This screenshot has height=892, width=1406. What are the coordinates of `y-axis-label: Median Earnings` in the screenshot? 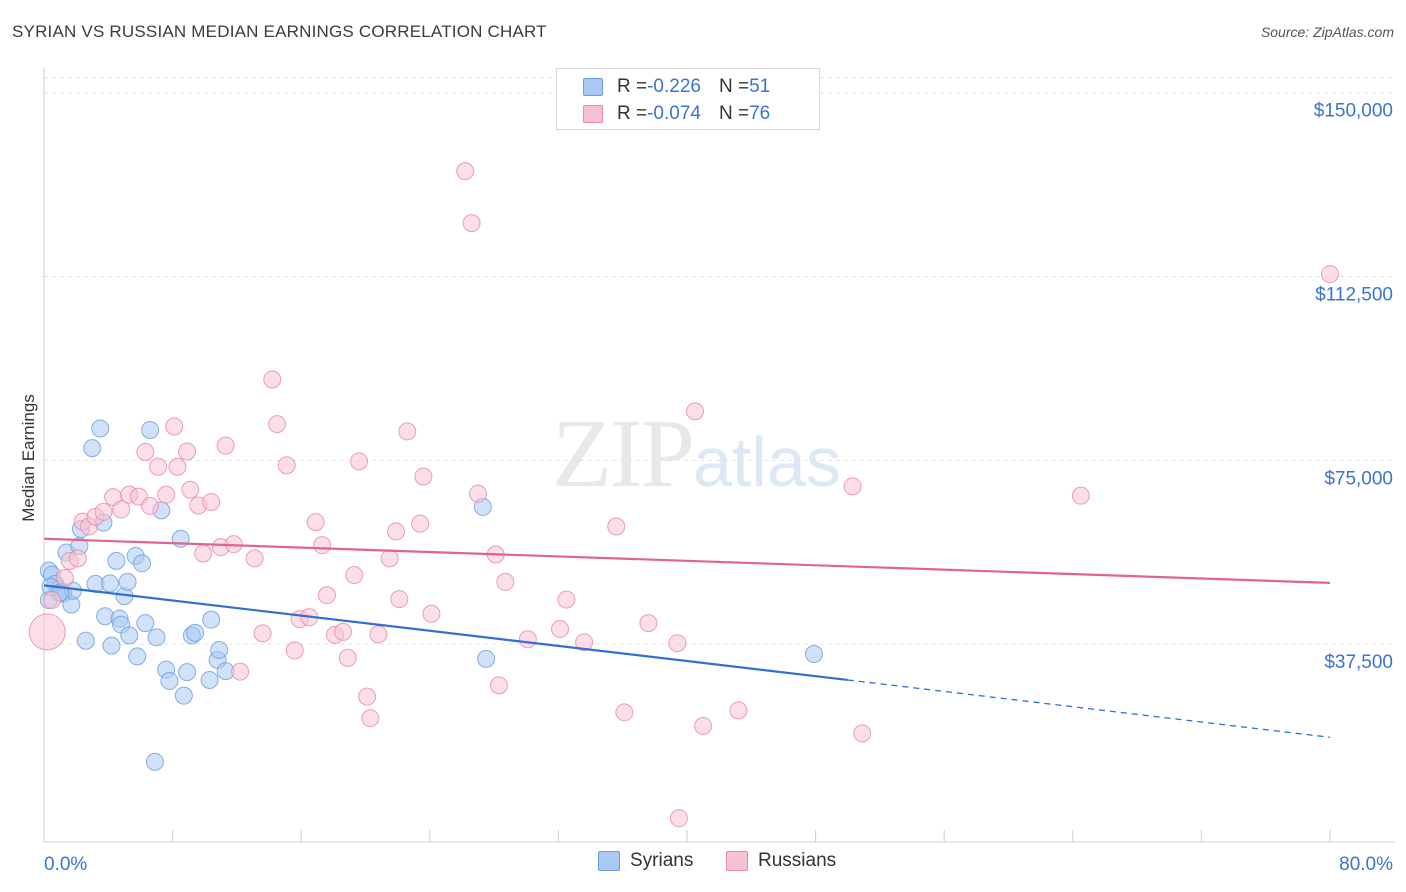 It's located at (28, 458).